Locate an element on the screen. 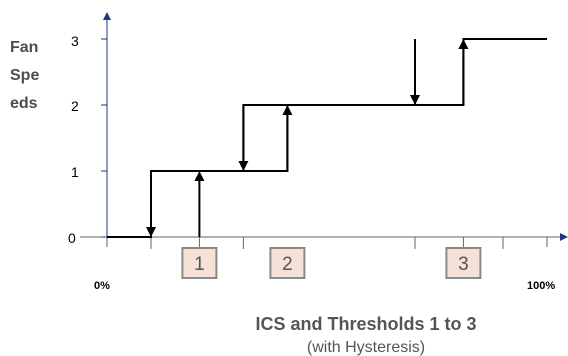 This screenshot has width=568, height=356. y-tick-label-1: 1 is located at coordinates (75, 172).